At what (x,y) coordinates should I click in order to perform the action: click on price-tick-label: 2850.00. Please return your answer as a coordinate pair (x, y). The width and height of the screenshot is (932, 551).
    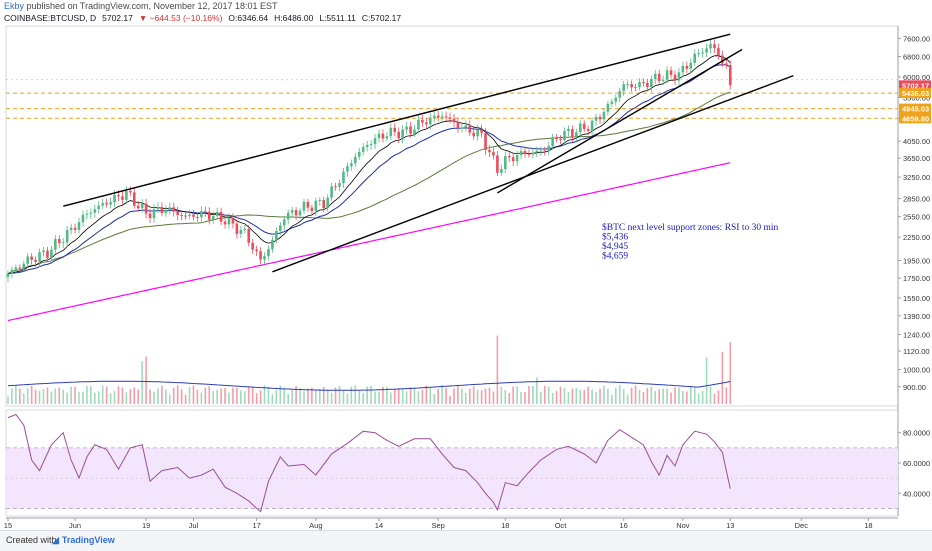
    Looking at the image, I should click on (916, 199).